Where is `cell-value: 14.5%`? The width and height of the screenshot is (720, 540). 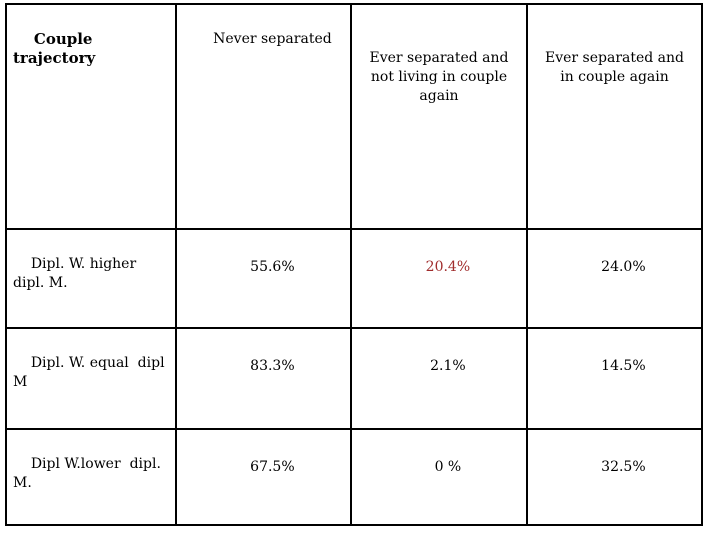 cell-value: 14.5% is located at coordinates (623, 366).